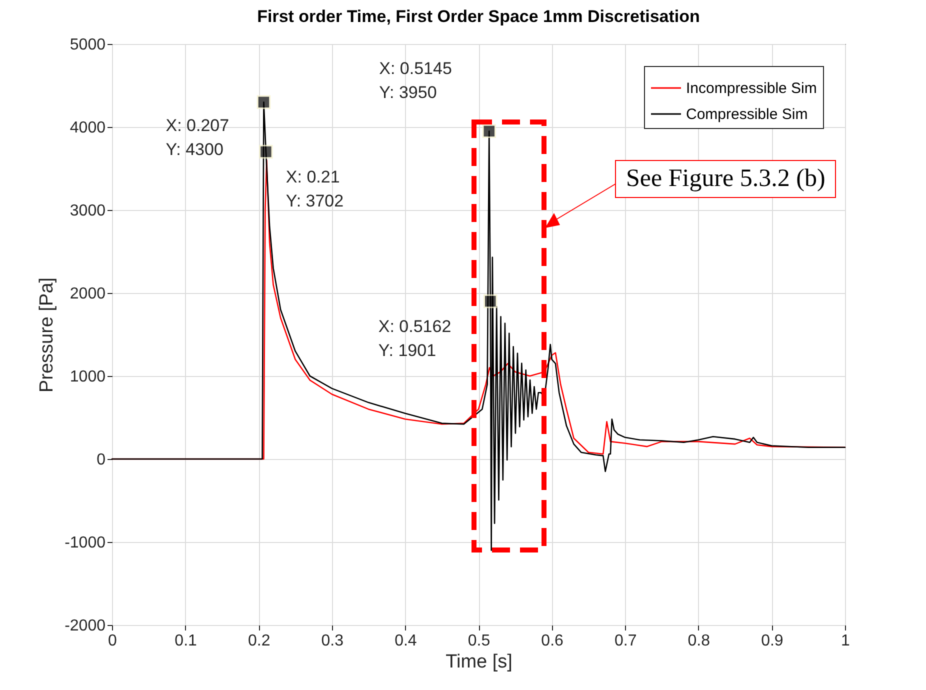 The image size is (926, 690). Describe the element at coordinates (88, 211) in the screenshot. I see `y-tick-label: 3000` at that location.